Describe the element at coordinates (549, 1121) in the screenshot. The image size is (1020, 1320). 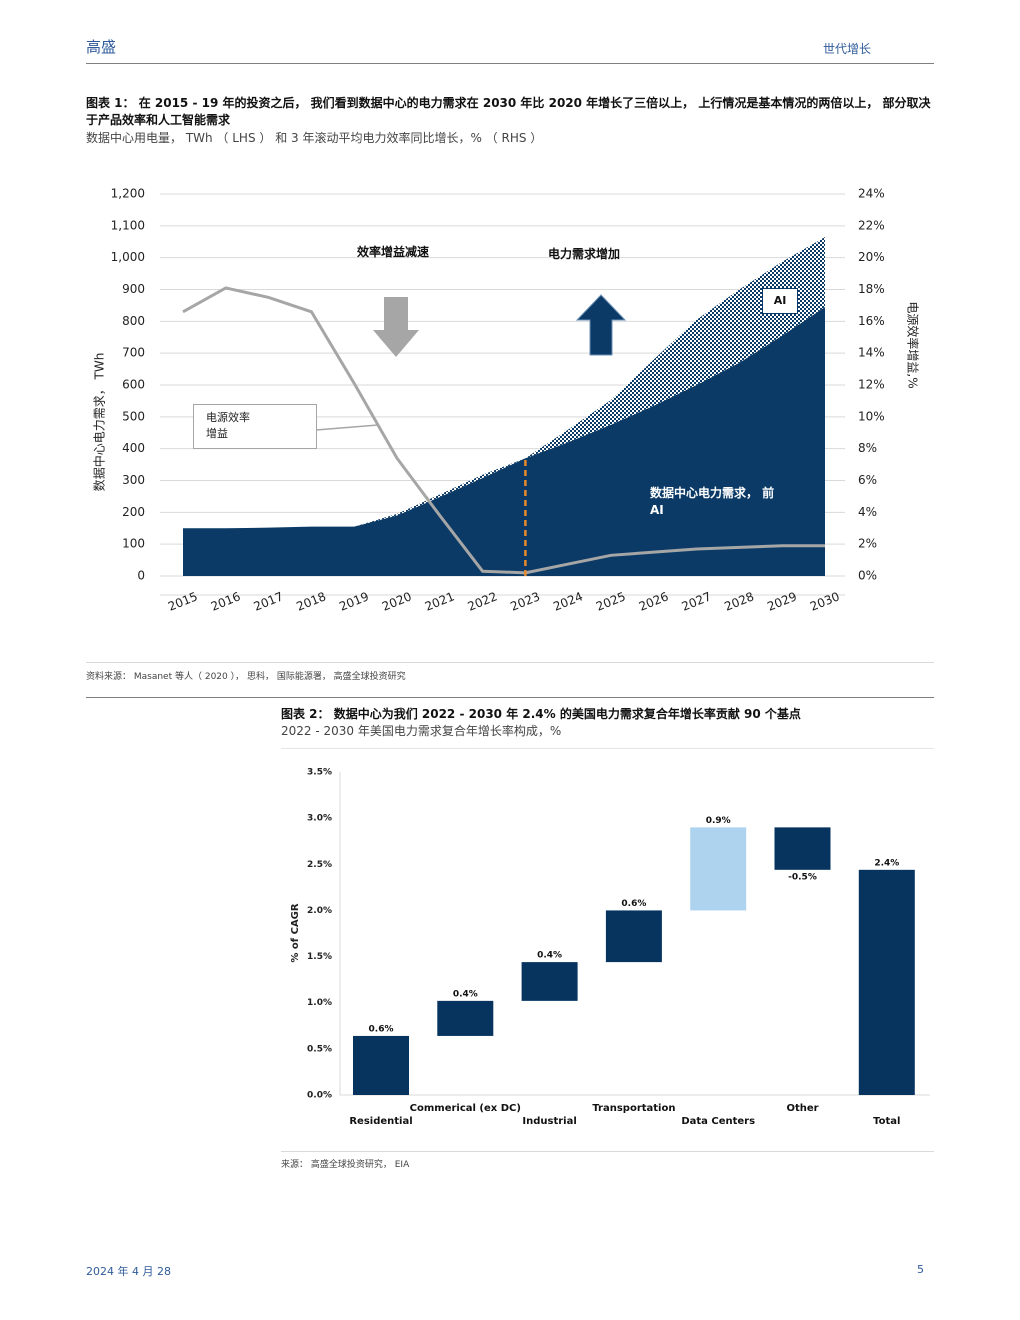
I see `x-tick-label: Industrial` at that location.